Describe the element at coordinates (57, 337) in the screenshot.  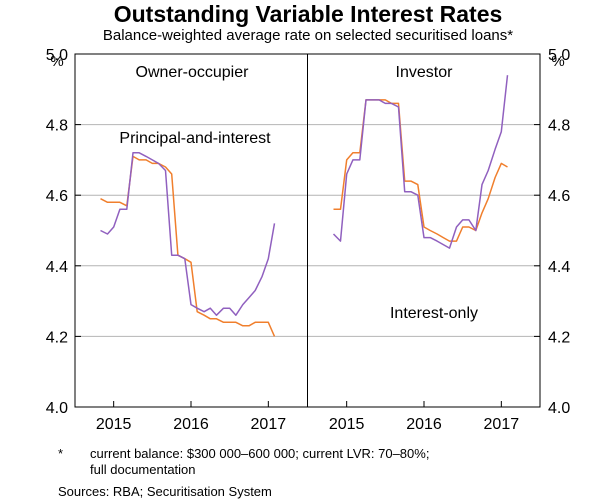
I see `y-tick-label-left-4-2: 4.2` at that location.